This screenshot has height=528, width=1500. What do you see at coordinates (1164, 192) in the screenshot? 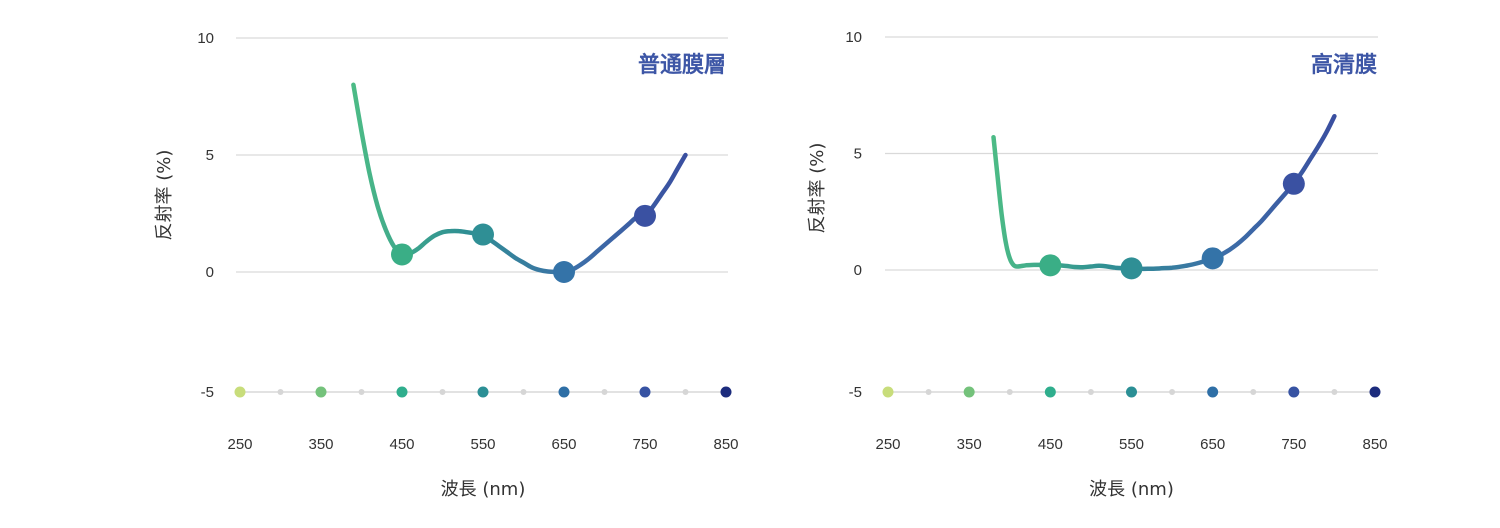
I see `reflectance-curve` at bounding box center [1164, 192].